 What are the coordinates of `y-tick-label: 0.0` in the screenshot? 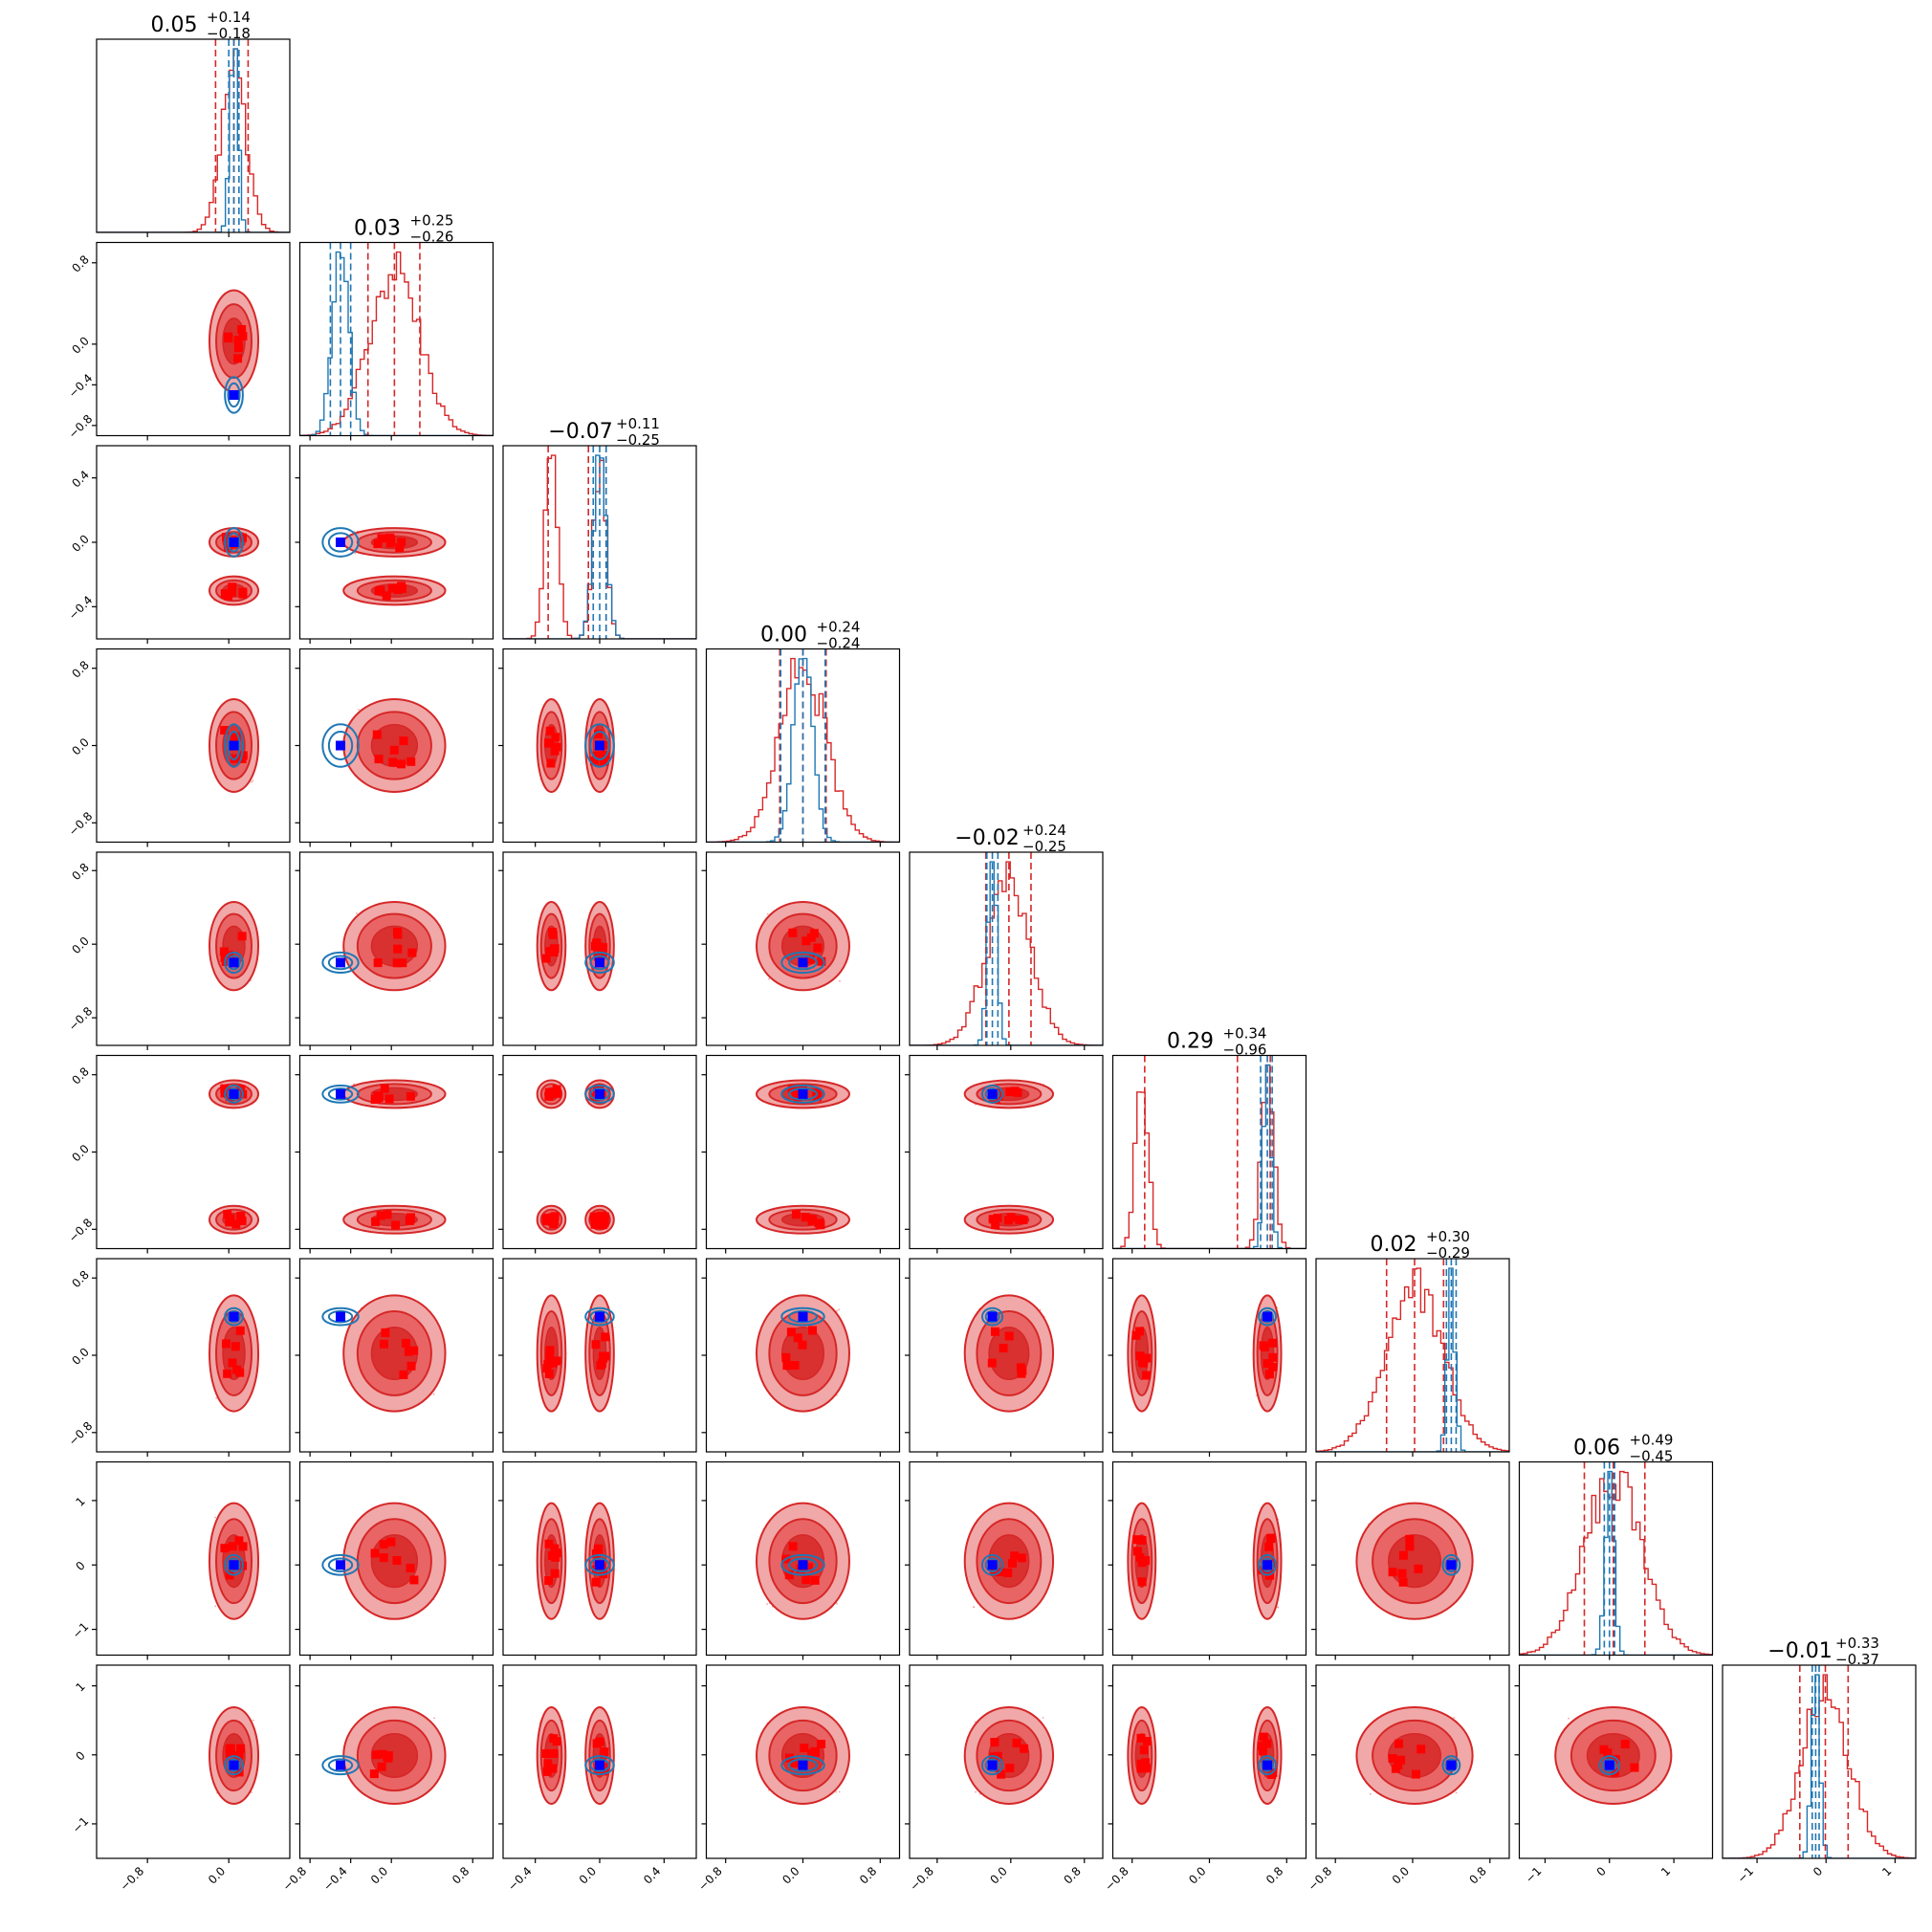 It's located at (80, 746).